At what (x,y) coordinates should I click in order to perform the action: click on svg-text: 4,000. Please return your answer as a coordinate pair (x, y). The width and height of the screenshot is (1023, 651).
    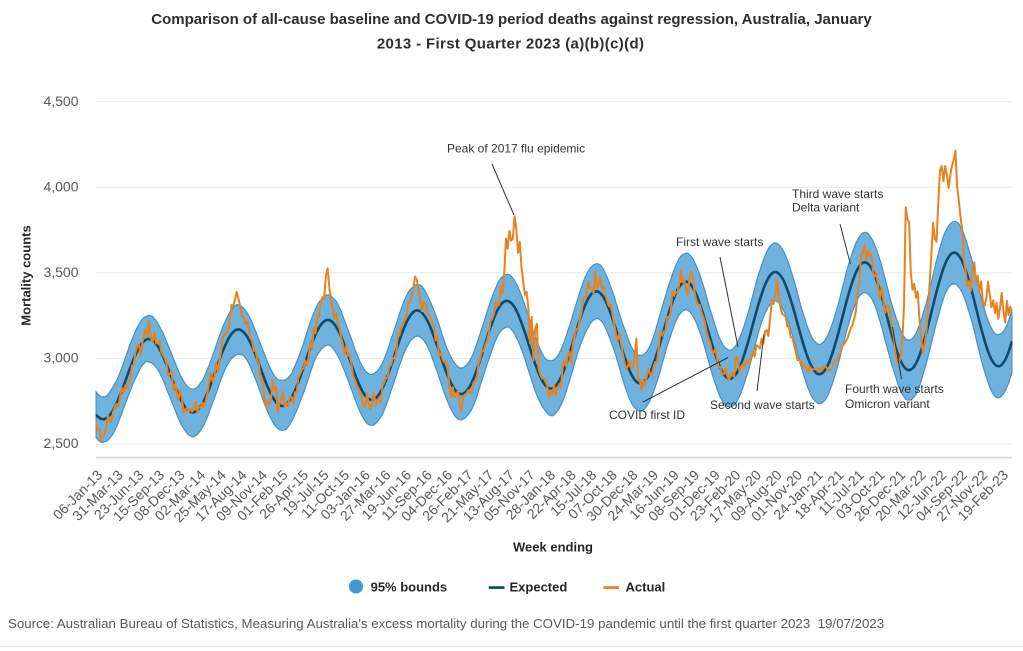
    Looking at the image, I should click on (60, 186).